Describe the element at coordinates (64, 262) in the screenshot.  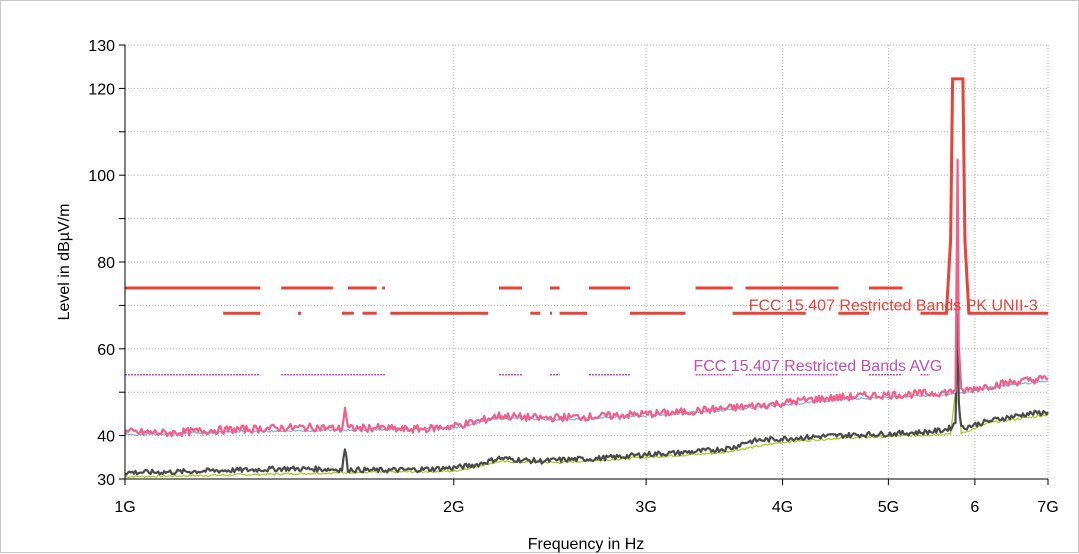
I see `y-axis-title: Level in dBµV/m` at that location.